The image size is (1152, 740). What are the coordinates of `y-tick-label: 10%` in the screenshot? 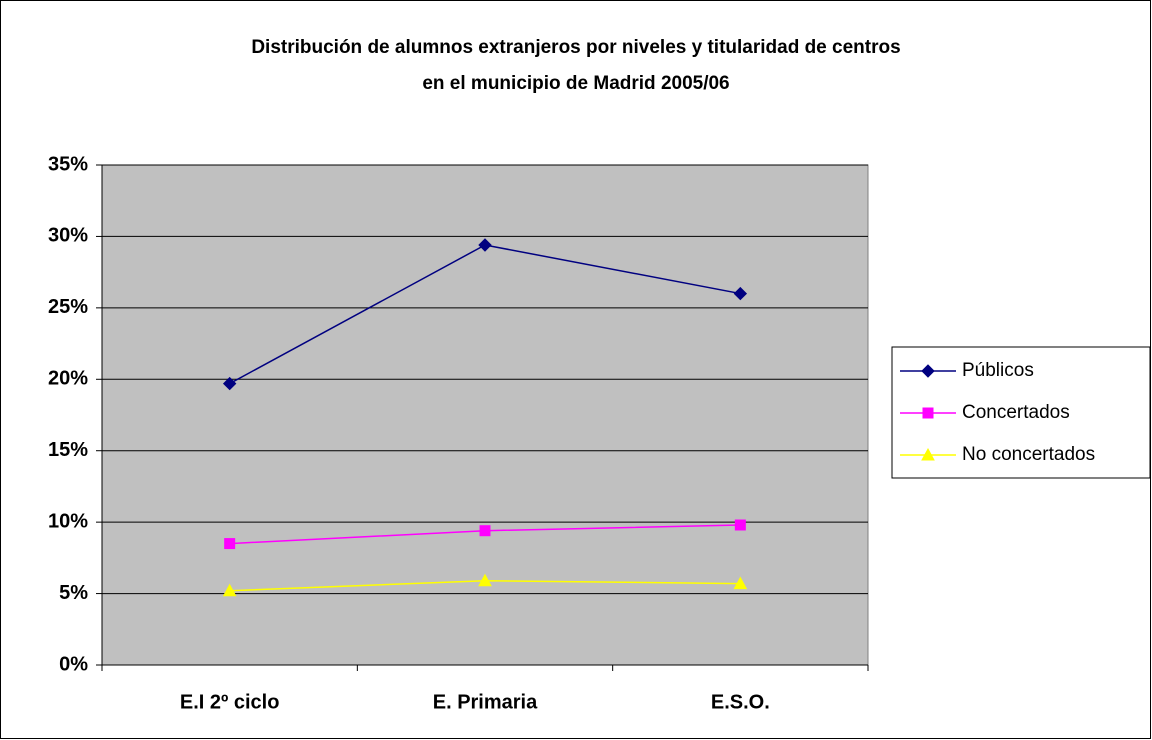 It's located at (68, 521).